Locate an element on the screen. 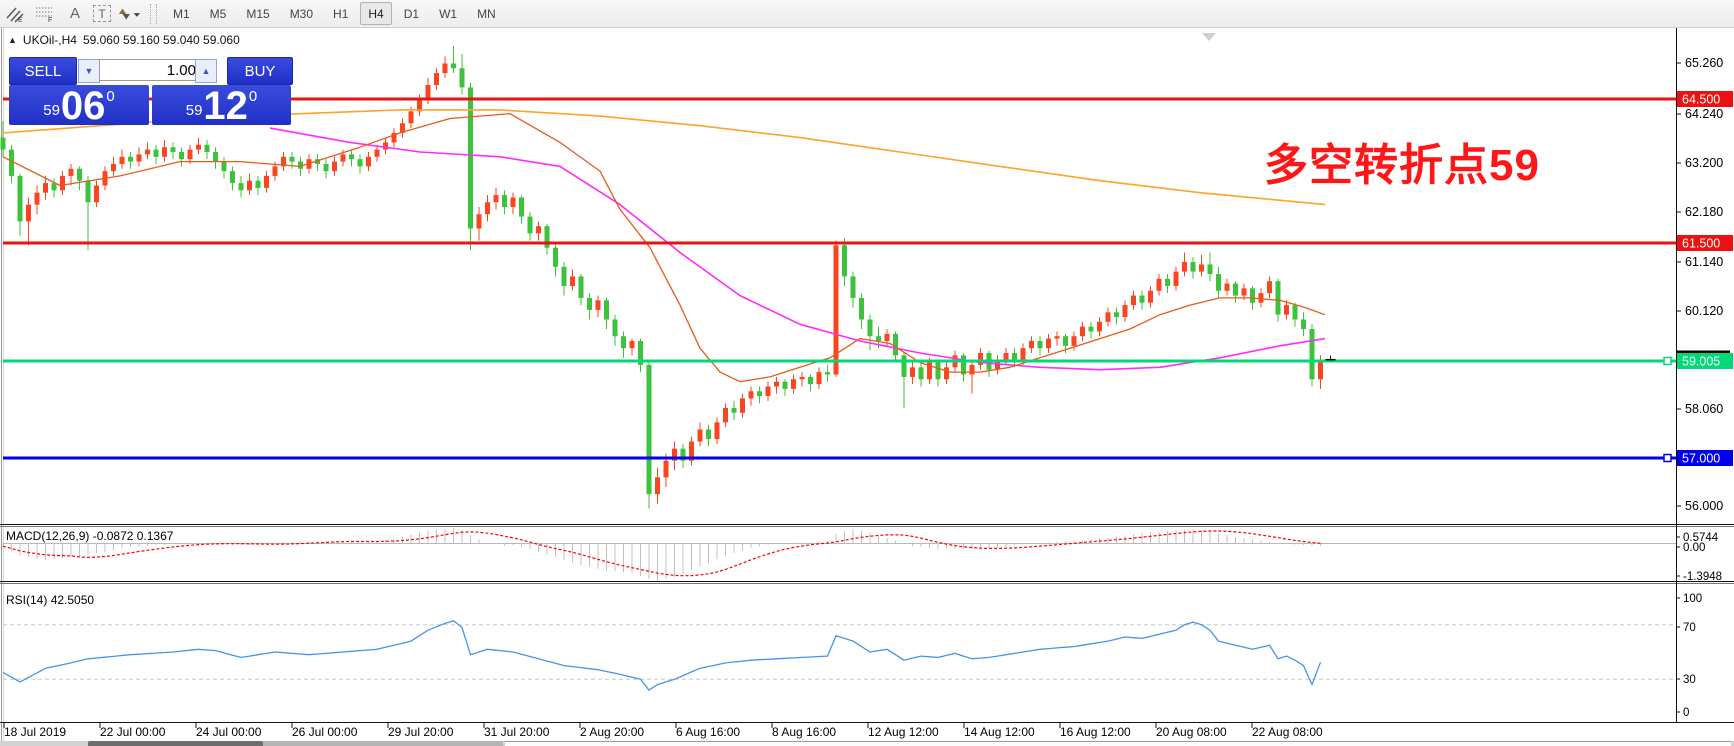  date-label: 16 Aug 12:00 is located at coordinates (1095, 732).